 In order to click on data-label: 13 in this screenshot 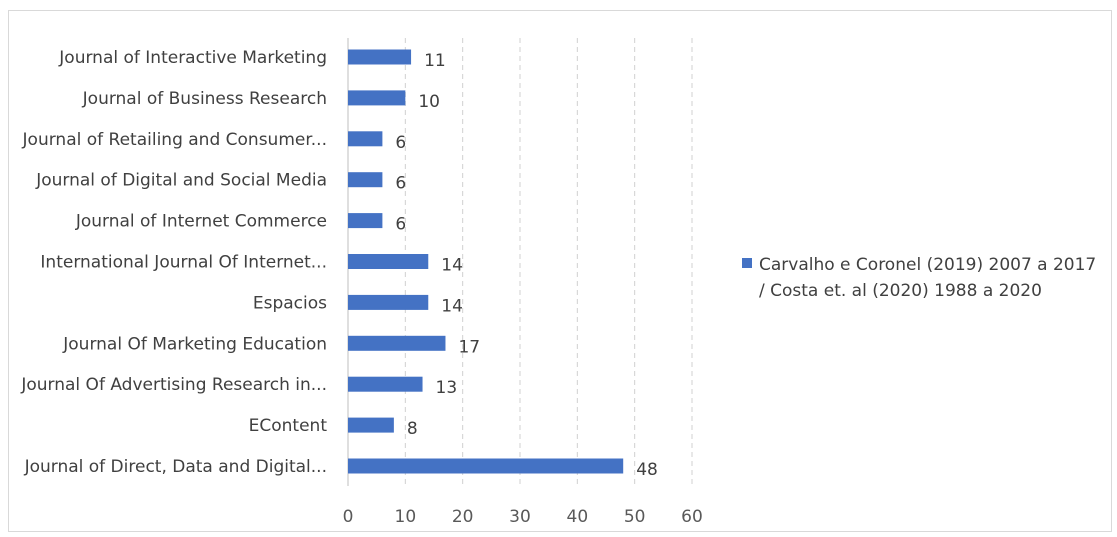, I will do `click(447, 388)`.